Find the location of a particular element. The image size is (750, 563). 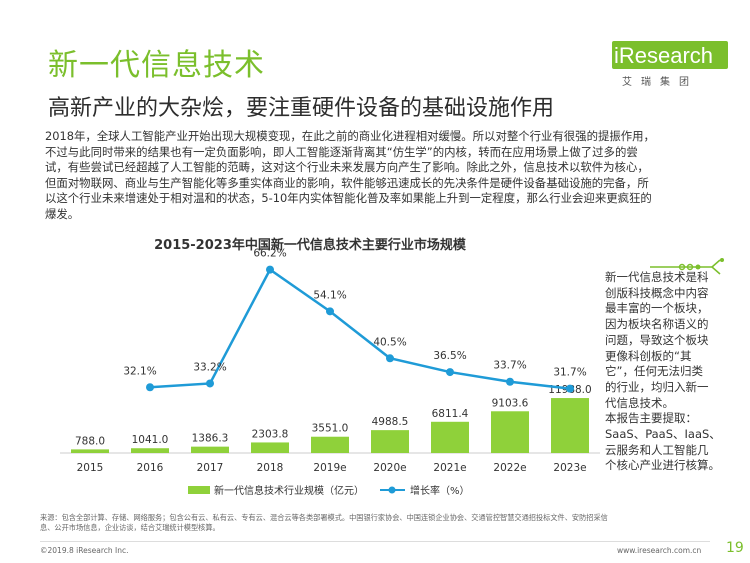

growth-label: 40.5% is located at coordinates (389, 342).